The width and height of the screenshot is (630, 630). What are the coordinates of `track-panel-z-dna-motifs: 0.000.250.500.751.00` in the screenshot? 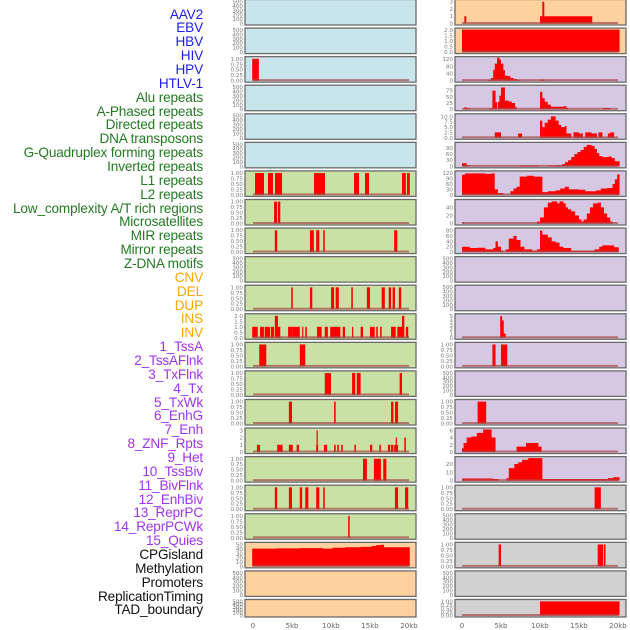 It's located at (324, 527).